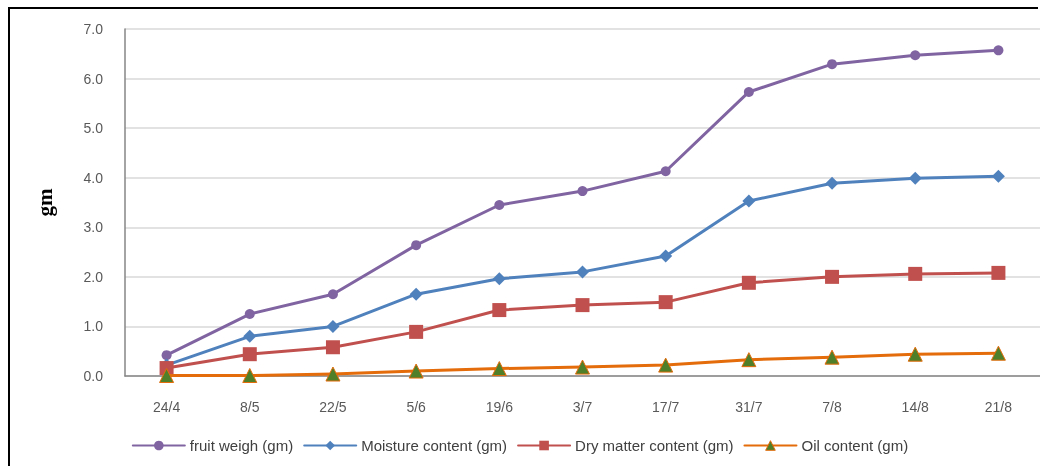  I want to click on x-tick-label: 7/8, so click(832, 407).